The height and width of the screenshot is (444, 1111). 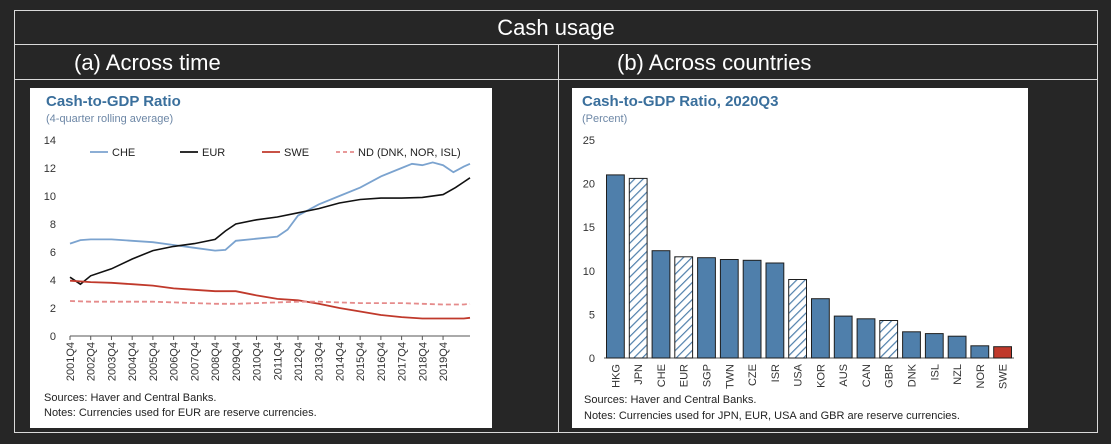 I want to click on line-x-tick-label: 2004Q4, so click(x=133, y=361).